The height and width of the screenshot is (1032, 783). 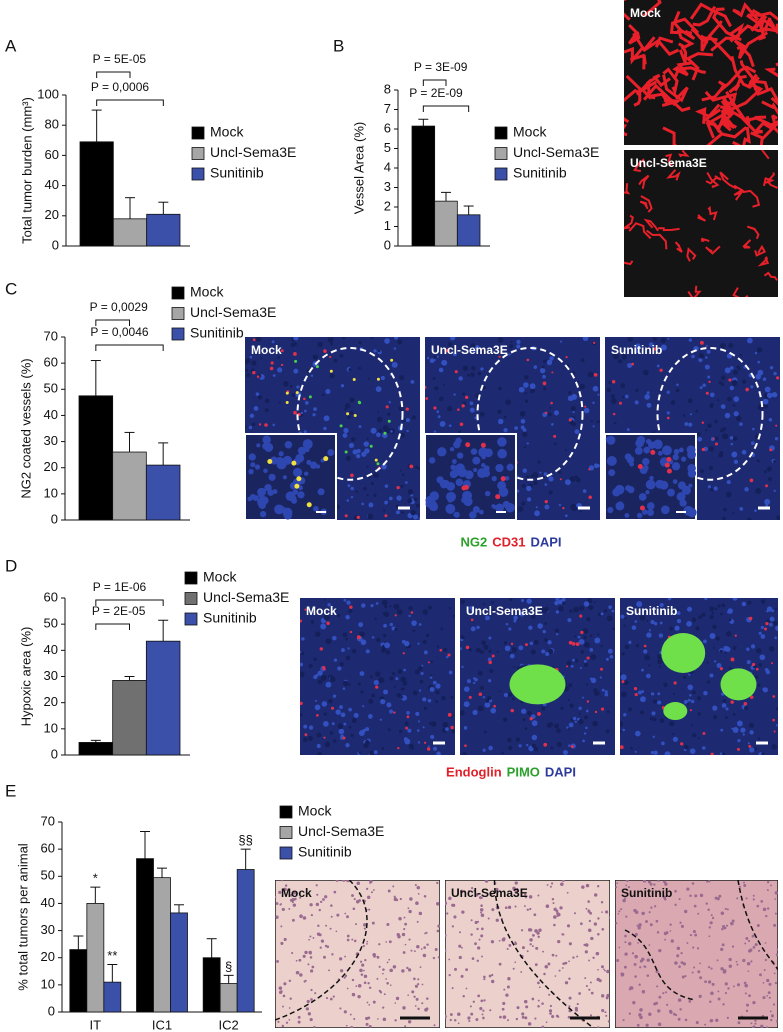 I want to click on legend-swatch, so click(x=501, y=133).